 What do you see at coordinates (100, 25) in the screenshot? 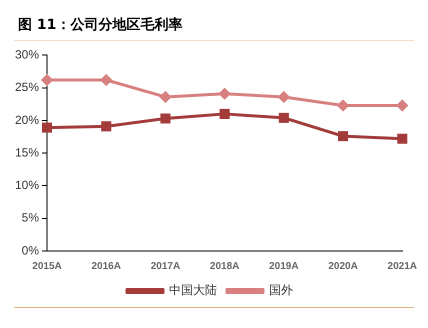
I see `chart-title: 图 11：公司分地区毛利率` at bounding box center [100, 25].